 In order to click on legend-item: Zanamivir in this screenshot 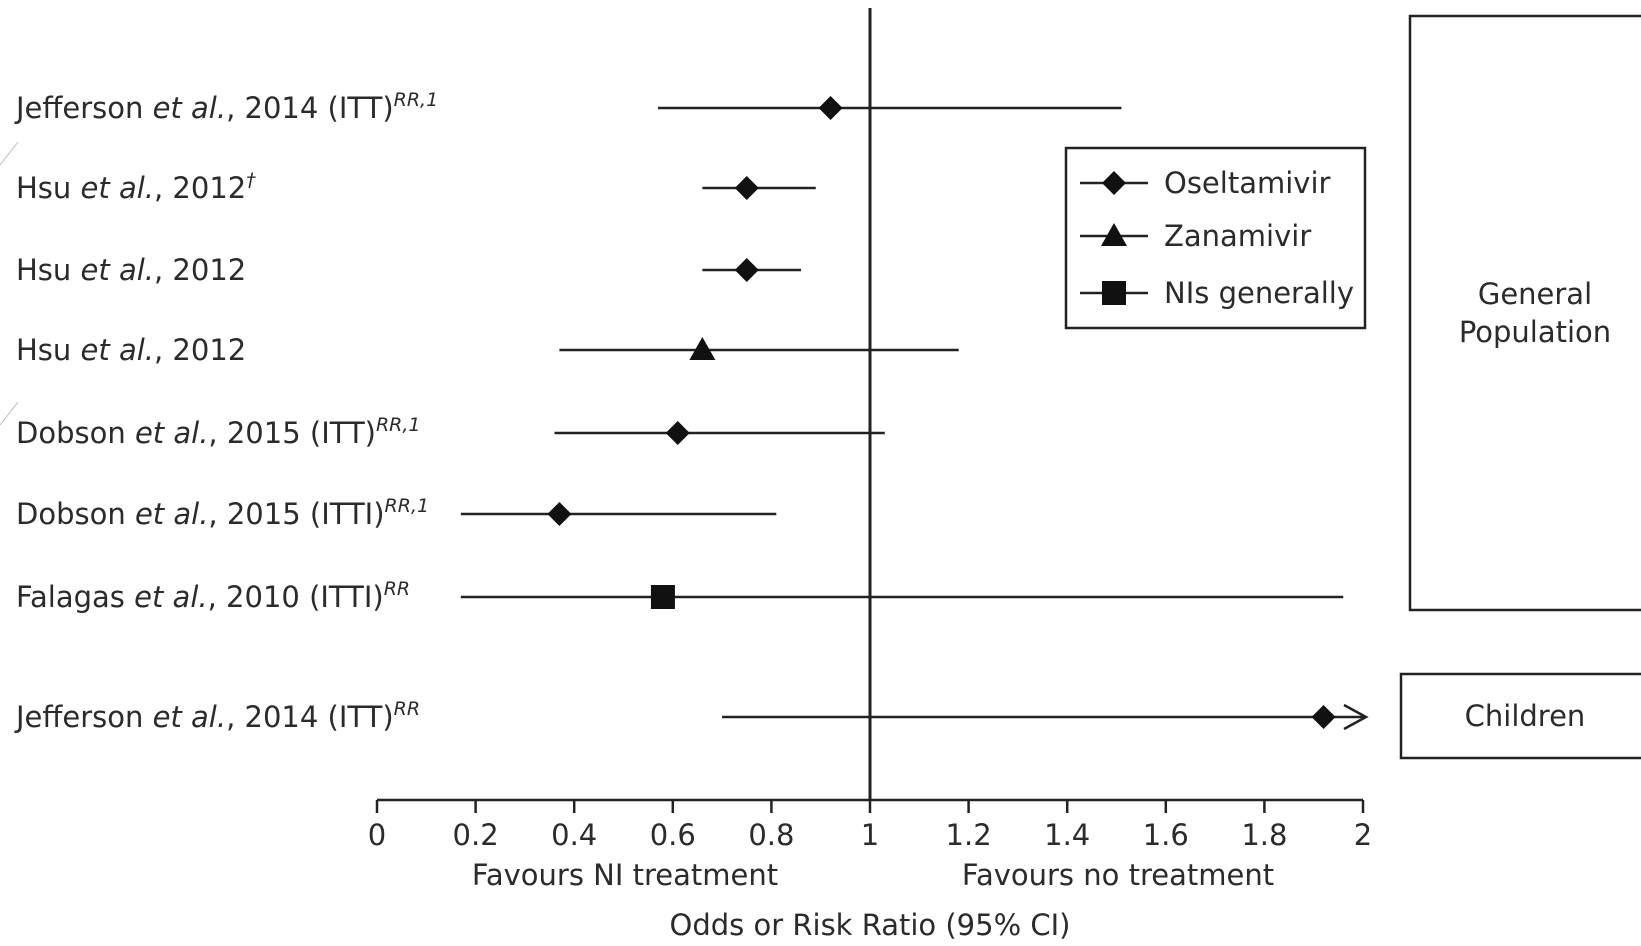, I will do `click(1195, 236)`.